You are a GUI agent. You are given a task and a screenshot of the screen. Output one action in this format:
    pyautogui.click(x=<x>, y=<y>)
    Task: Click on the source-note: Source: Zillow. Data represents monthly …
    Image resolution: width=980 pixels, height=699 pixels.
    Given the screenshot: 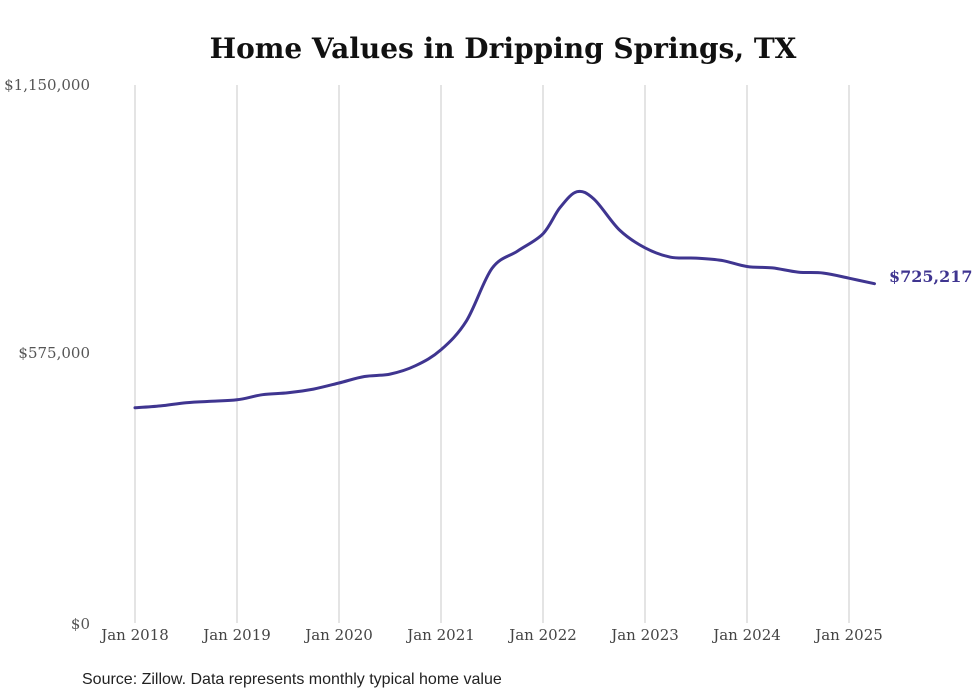 What is the action you would take?
    pyautogui.click(x=292, y=679)
    